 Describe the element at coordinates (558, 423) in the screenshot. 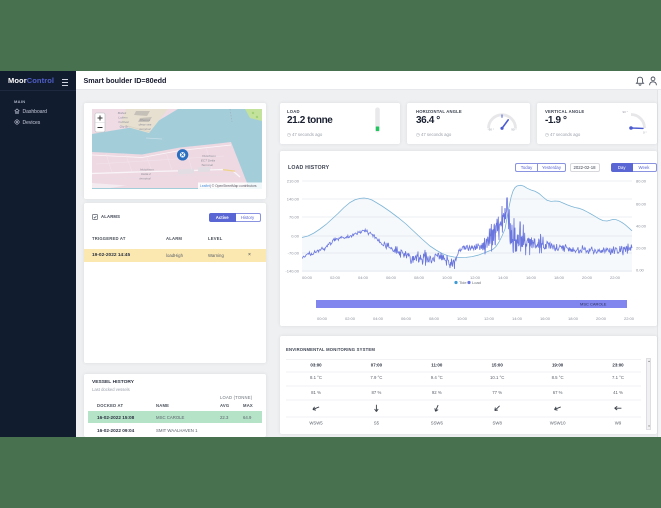

I see `svg-text: WSW10` at that location.